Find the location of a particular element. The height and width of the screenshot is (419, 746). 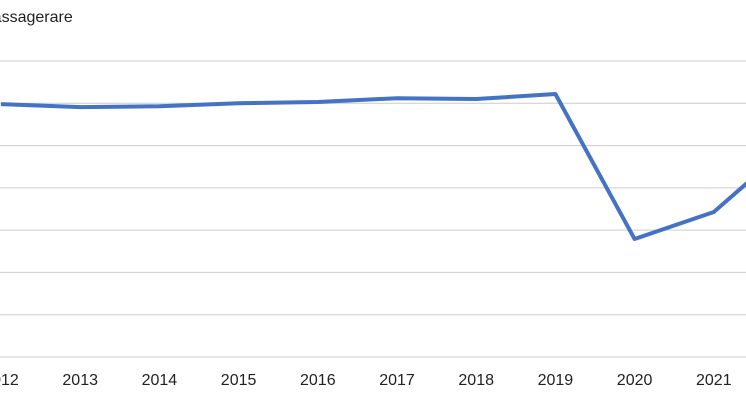

x-tick-label: 2021 is located at coordinates (714, 380).